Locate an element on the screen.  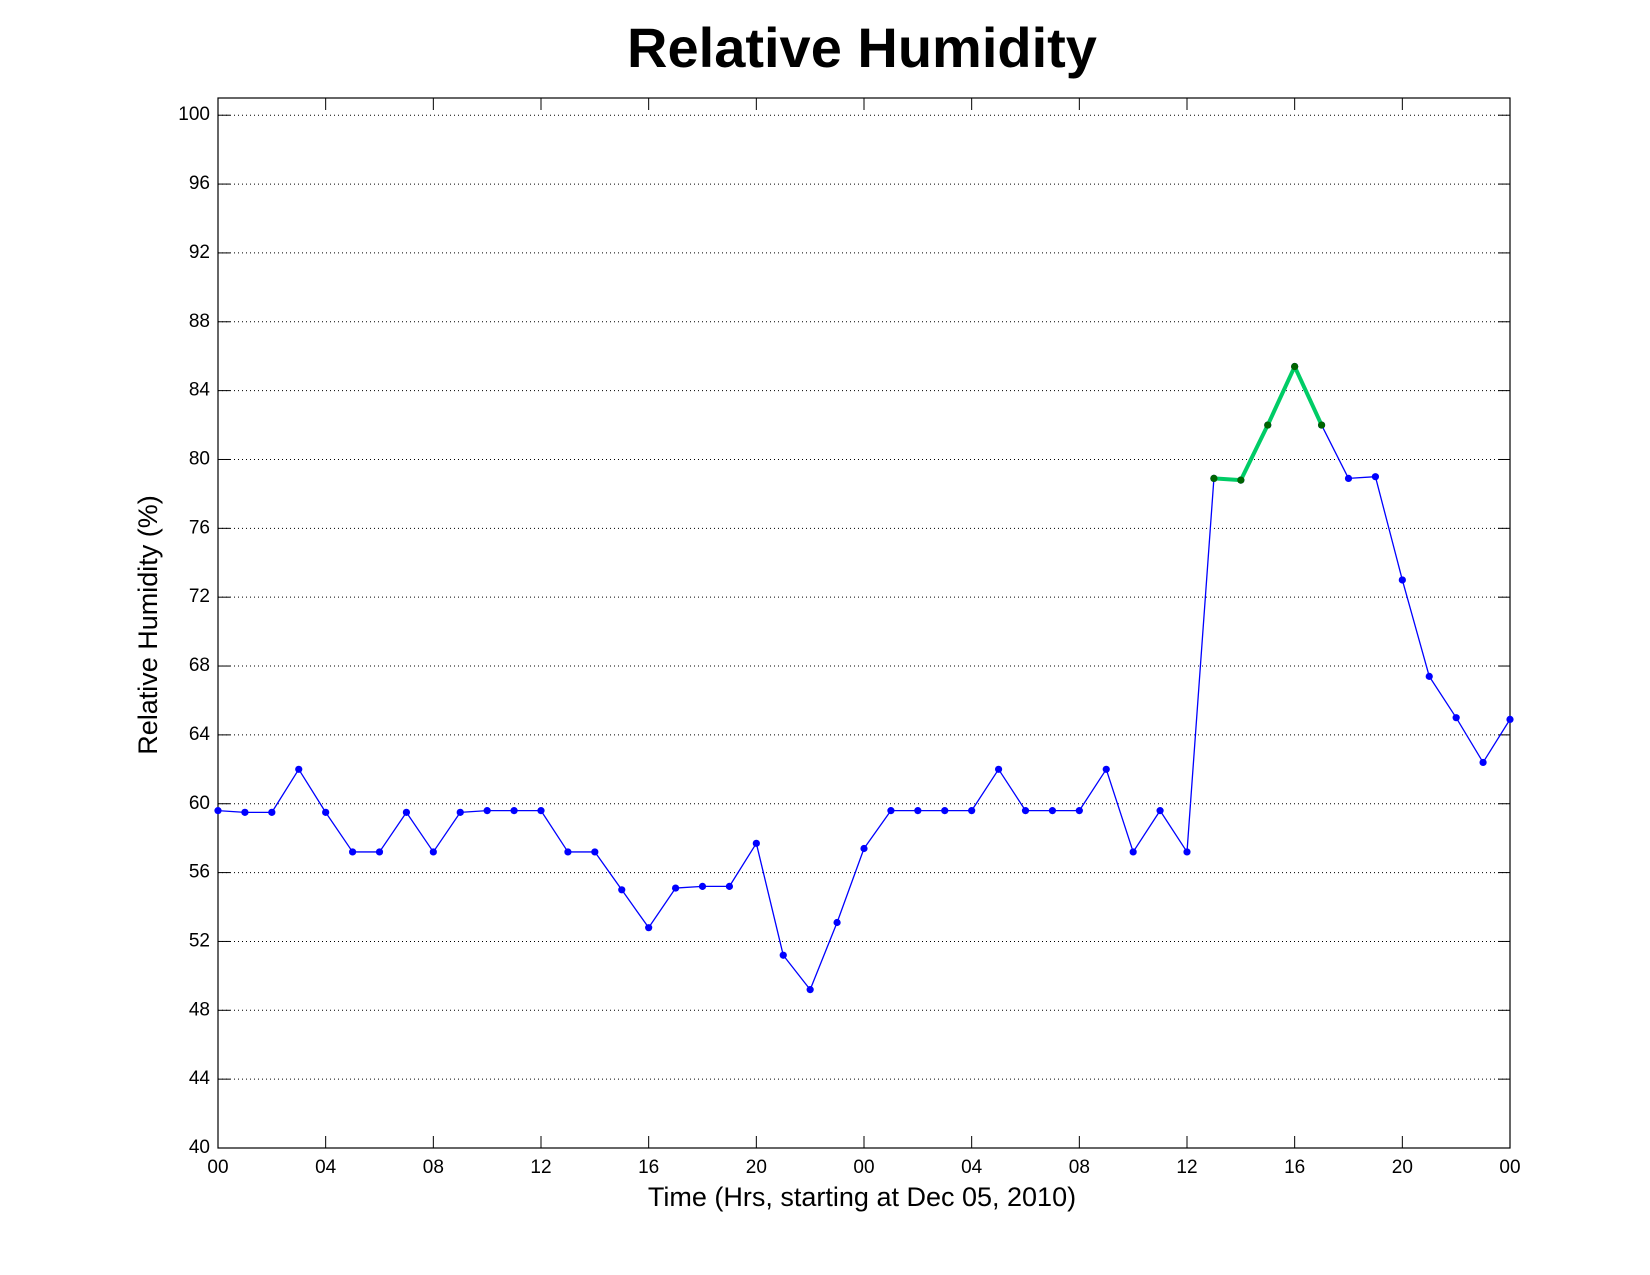
y-tick-label: 40 is located at coordinates (199, 1147).